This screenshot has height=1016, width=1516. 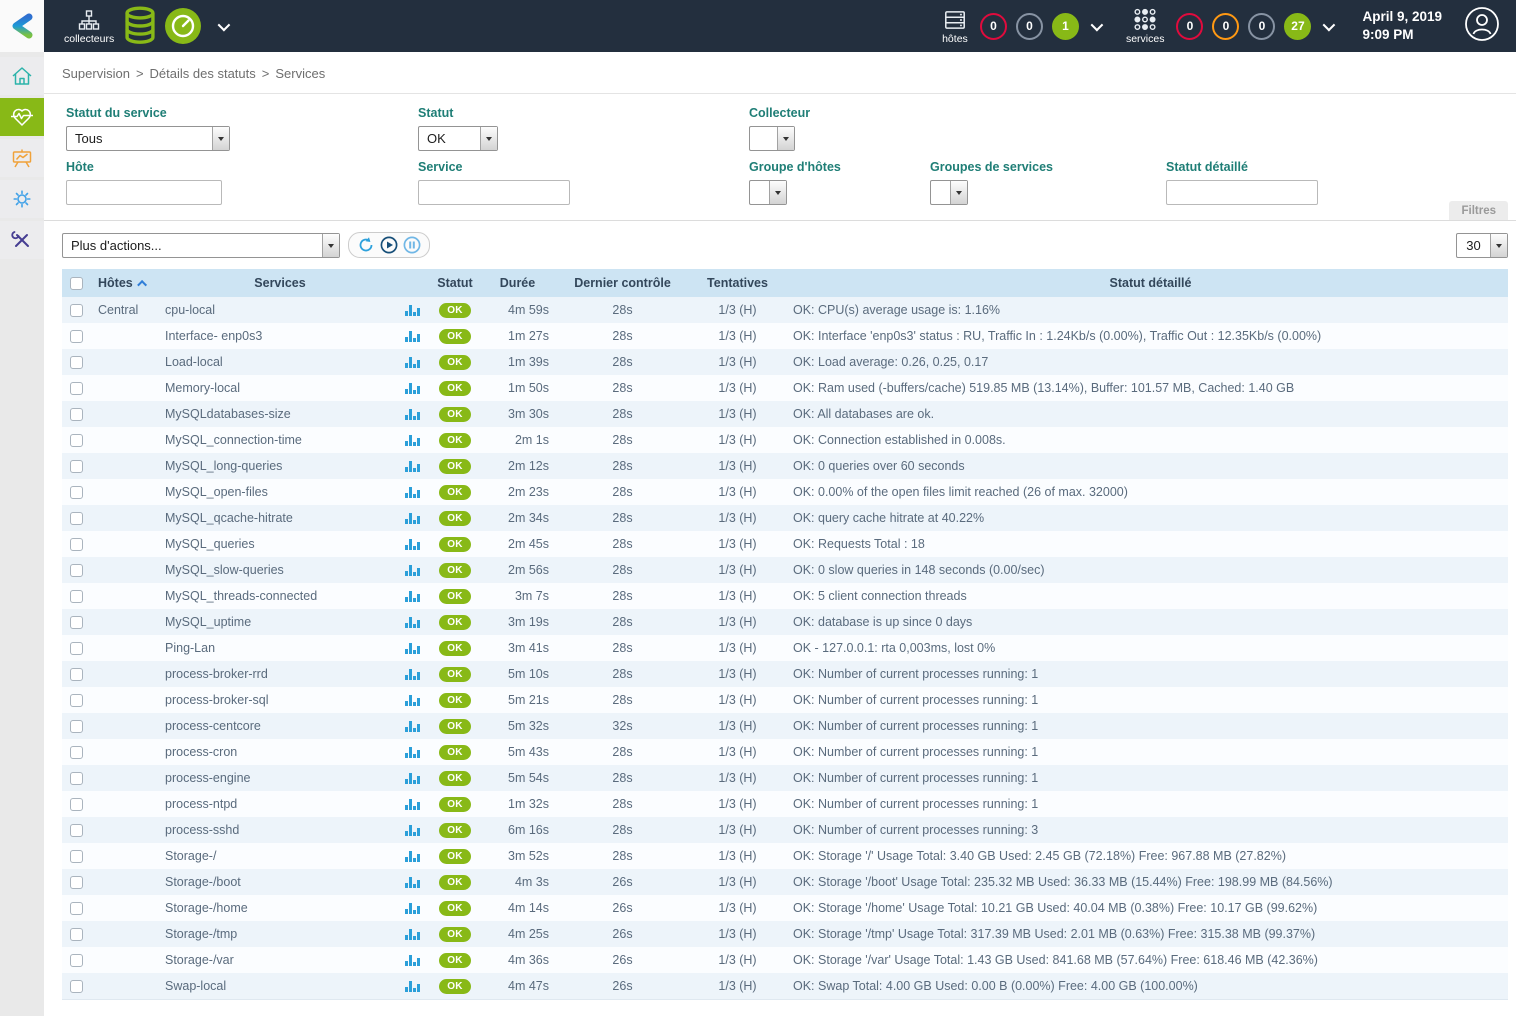 What do you see at coordinates (22, 240) in the screenshot?
I see `sidebar-item-administration` at bounding box center [22, 240].